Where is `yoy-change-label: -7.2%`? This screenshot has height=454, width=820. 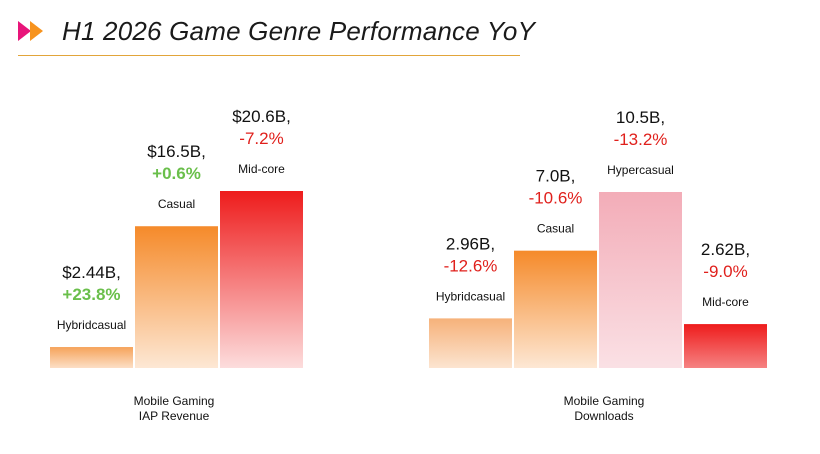 yoy-change-label: -7.2% is located at coordinates (261, 138).